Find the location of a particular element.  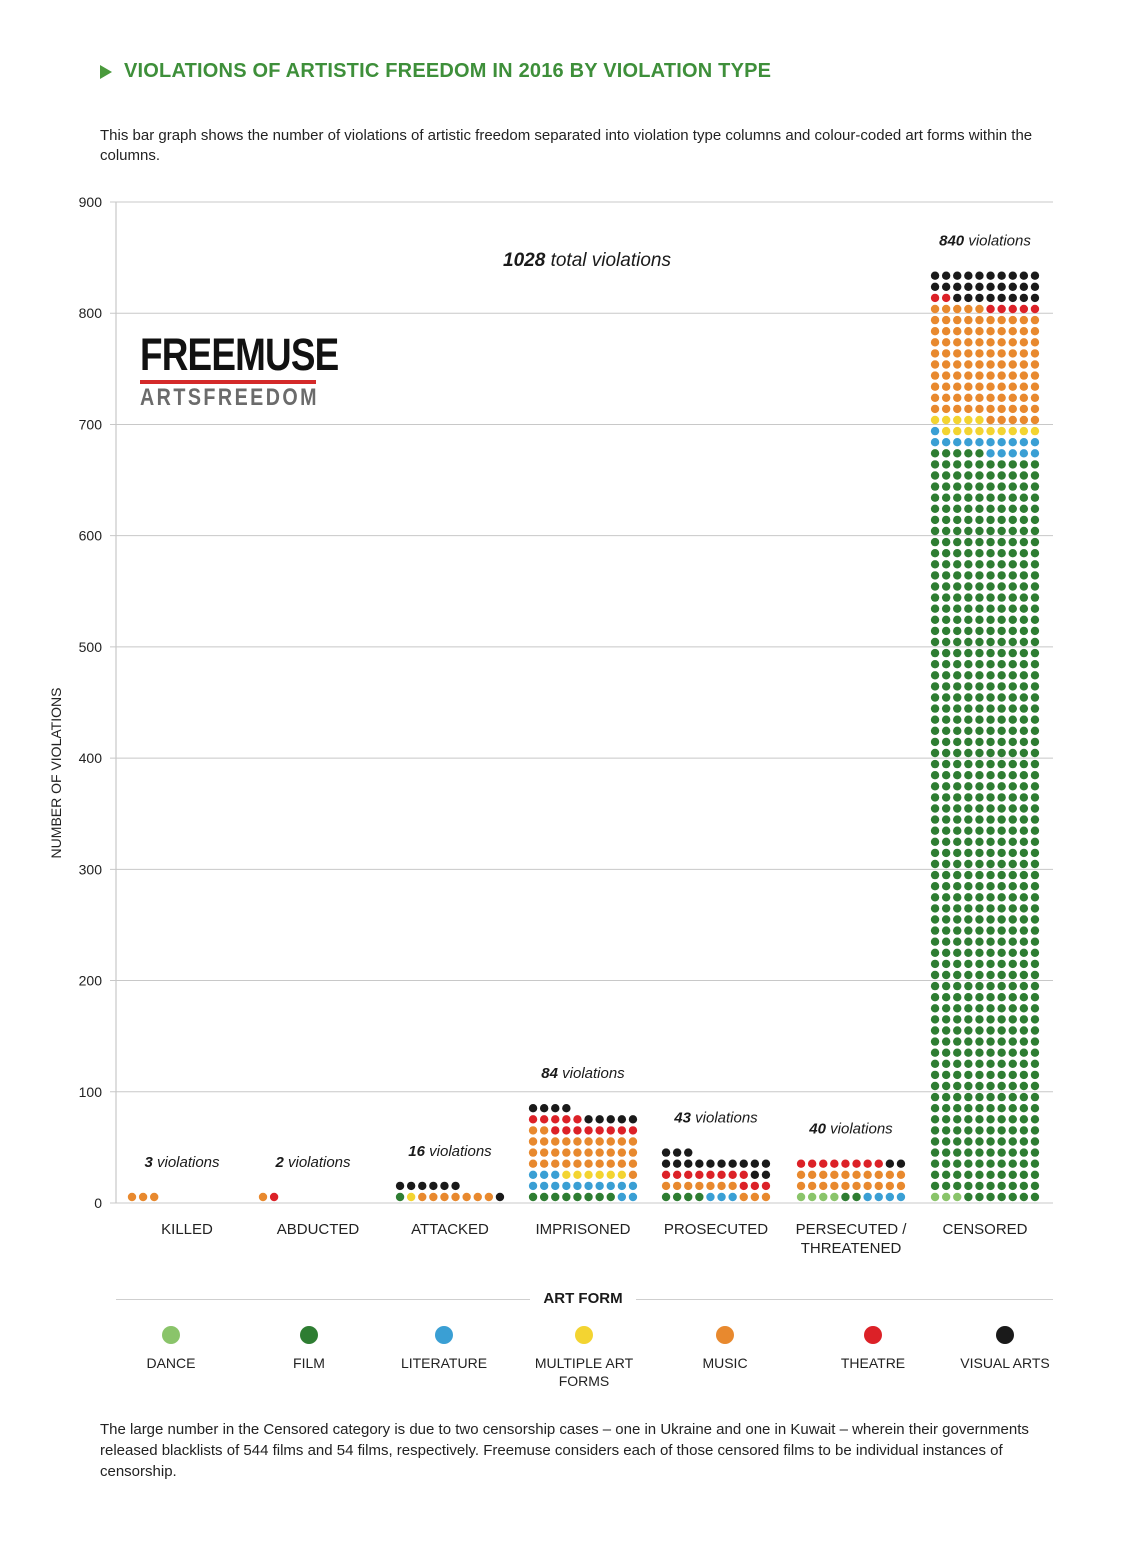

column-total-number: 40 is located at coordinates (817, 1129).